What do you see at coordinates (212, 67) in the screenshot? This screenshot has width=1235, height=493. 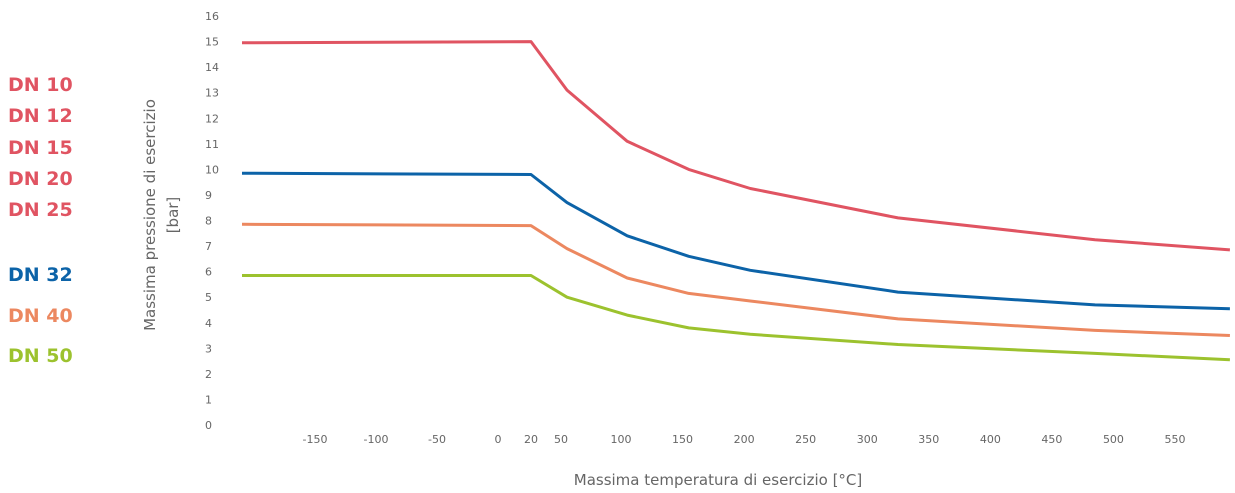 I see `y-tick-label: 14` at bounding box center [212, 67].